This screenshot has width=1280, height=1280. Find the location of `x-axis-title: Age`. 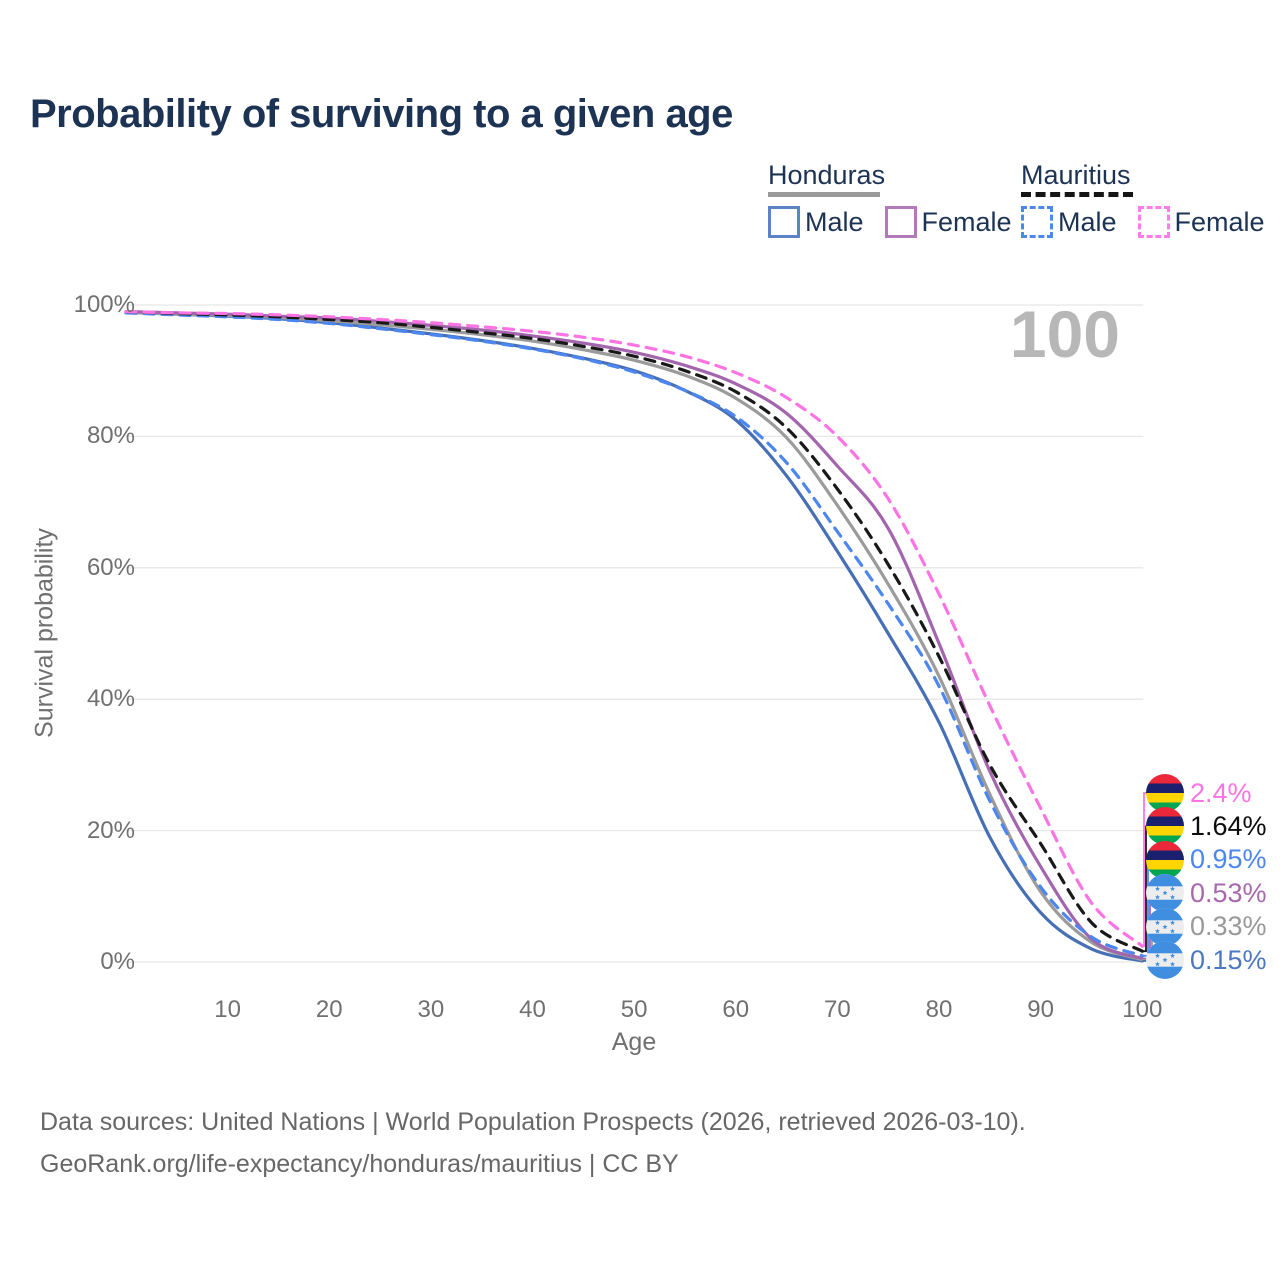

x-axis-title: Age is located at coordinates (634, 1042).